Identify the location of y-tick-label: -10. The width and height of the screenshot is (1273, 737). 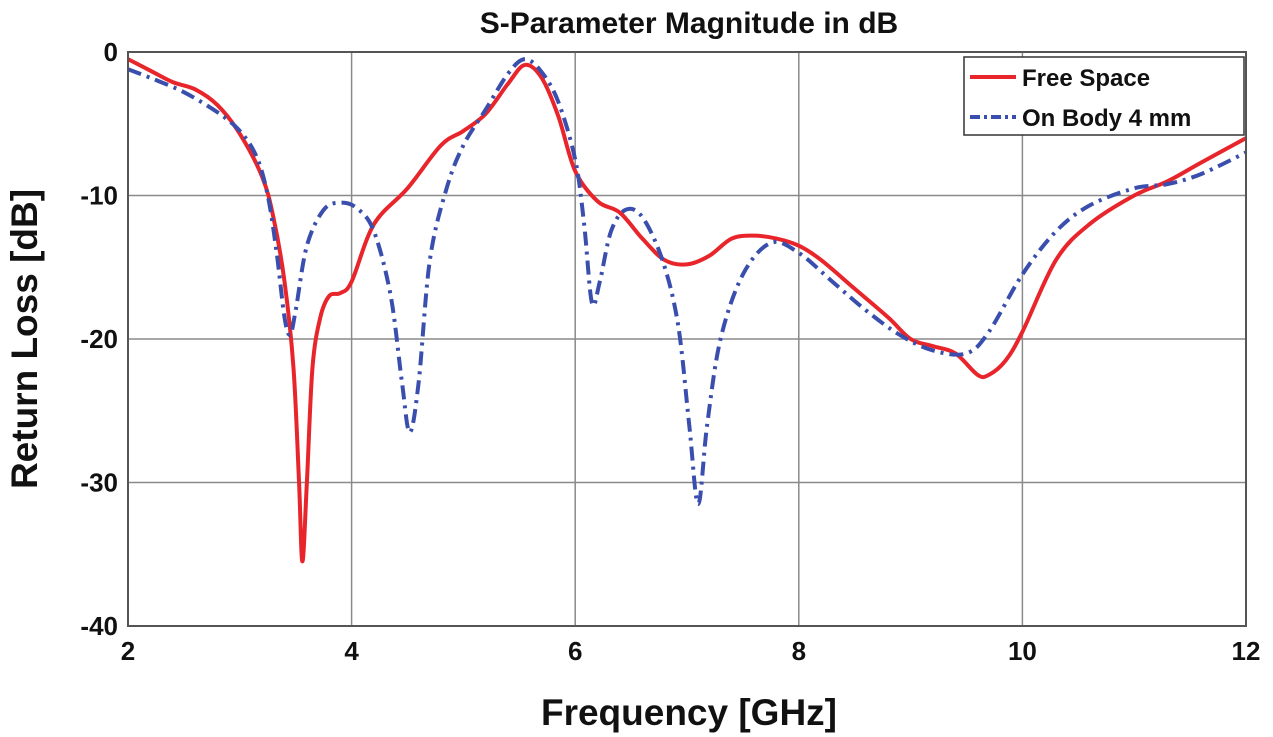
(99, 196).